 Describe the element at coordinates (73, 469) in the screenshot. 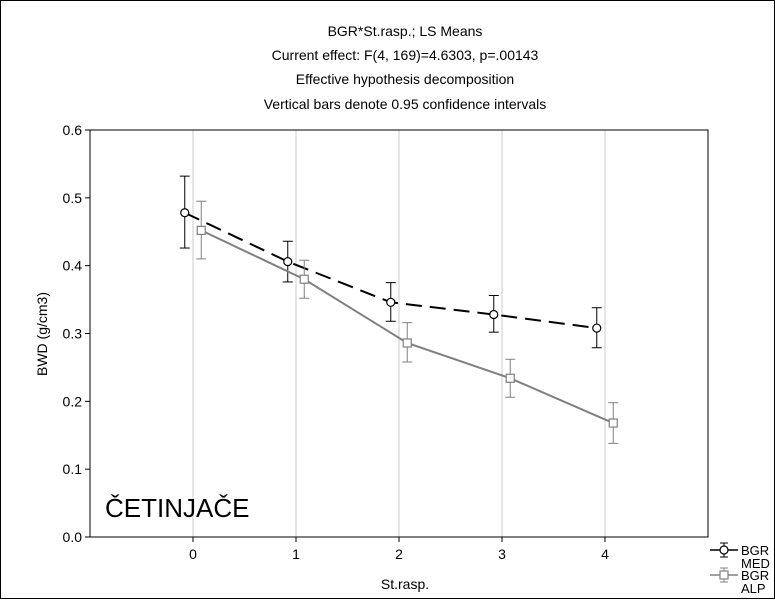

I see `y-tick-label: 0.1` at that location.